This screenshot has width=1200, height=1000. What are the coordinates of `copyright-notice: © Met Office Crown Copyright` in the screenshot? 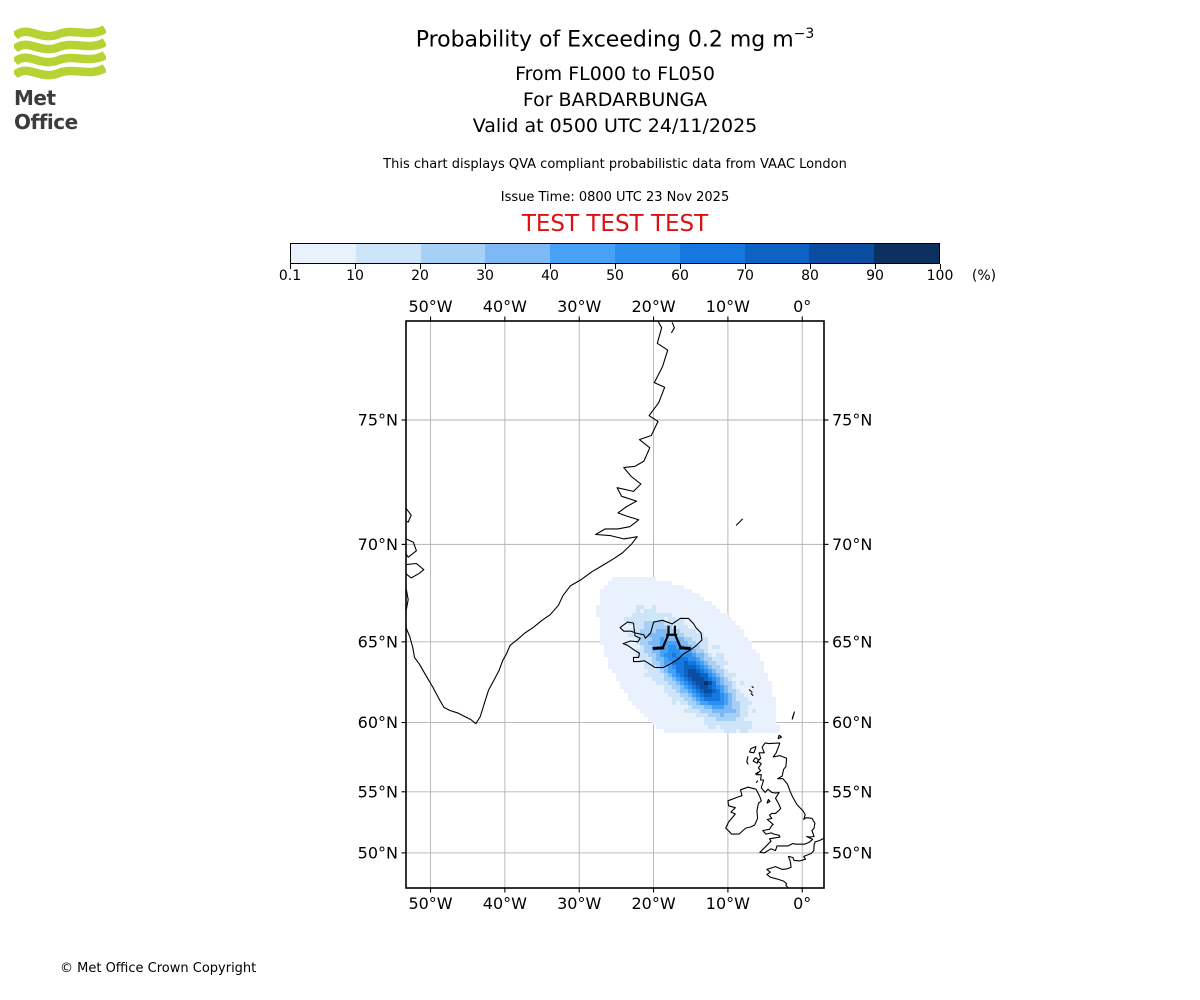 It's located at (158, 968).